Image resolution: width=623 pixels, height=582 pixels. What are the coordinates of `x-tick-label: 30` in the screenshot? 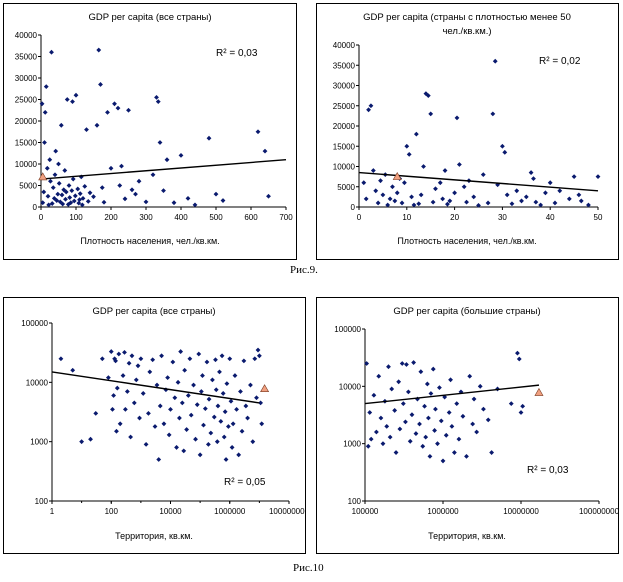 It's located at (502, 217).